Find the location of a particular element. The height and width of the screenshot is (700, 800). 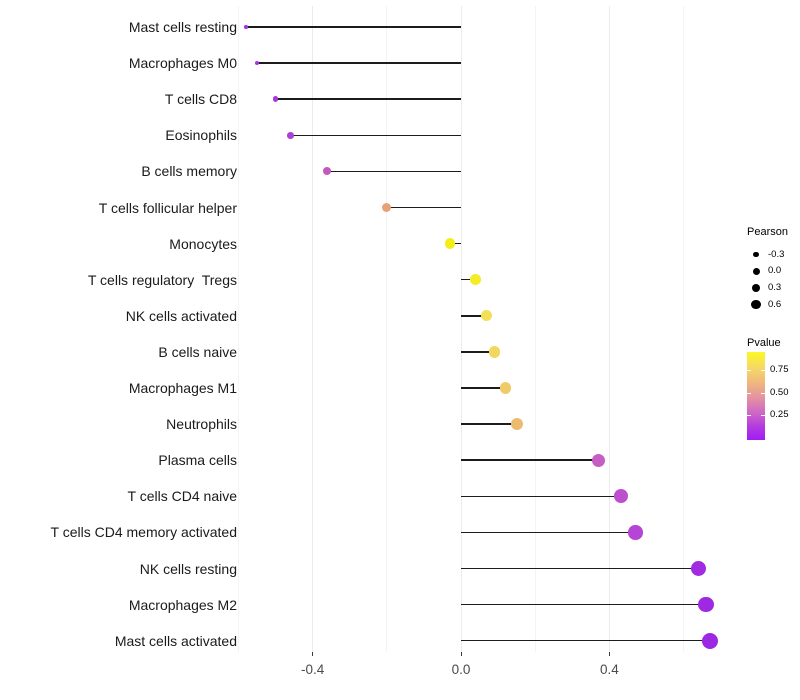

category-label: Mast cells resting is located at coordinates (182, 27).